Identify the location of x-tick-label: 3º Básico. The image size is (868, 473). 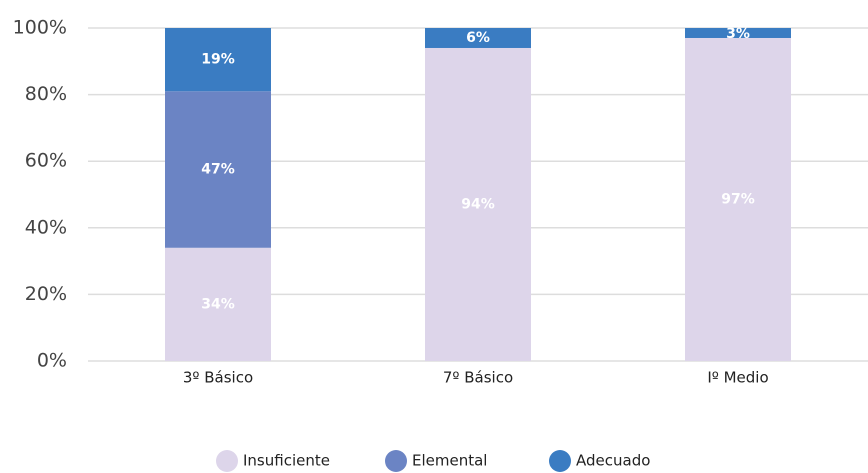
(218, 378).